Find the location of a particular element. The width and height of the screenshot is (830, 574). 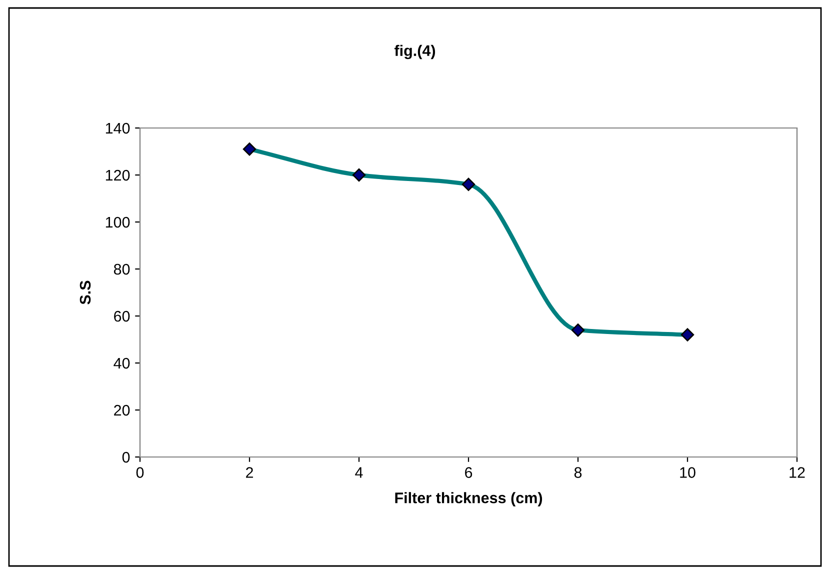

y-tick-label: 20 is located at coordinates (122, 410).